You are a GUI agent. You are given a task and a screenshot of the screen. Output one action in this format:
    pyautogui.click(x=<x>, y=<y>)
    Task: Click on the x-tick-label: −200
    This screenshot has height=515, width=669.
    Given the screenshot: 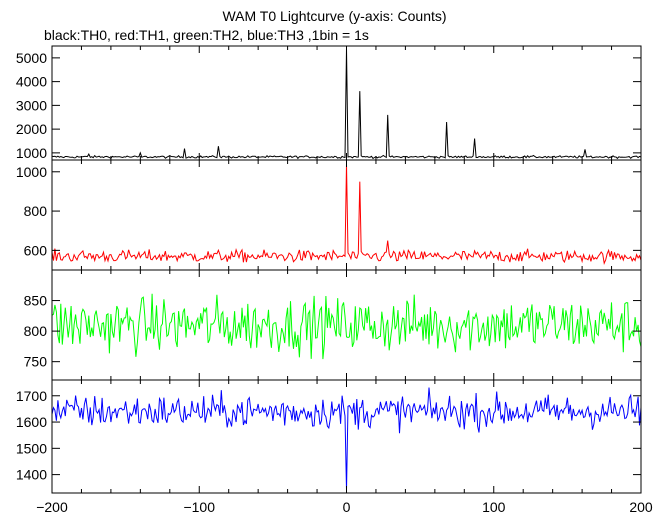 What is the action you would take?
    pyautogui.click(x=52, y=507)
    